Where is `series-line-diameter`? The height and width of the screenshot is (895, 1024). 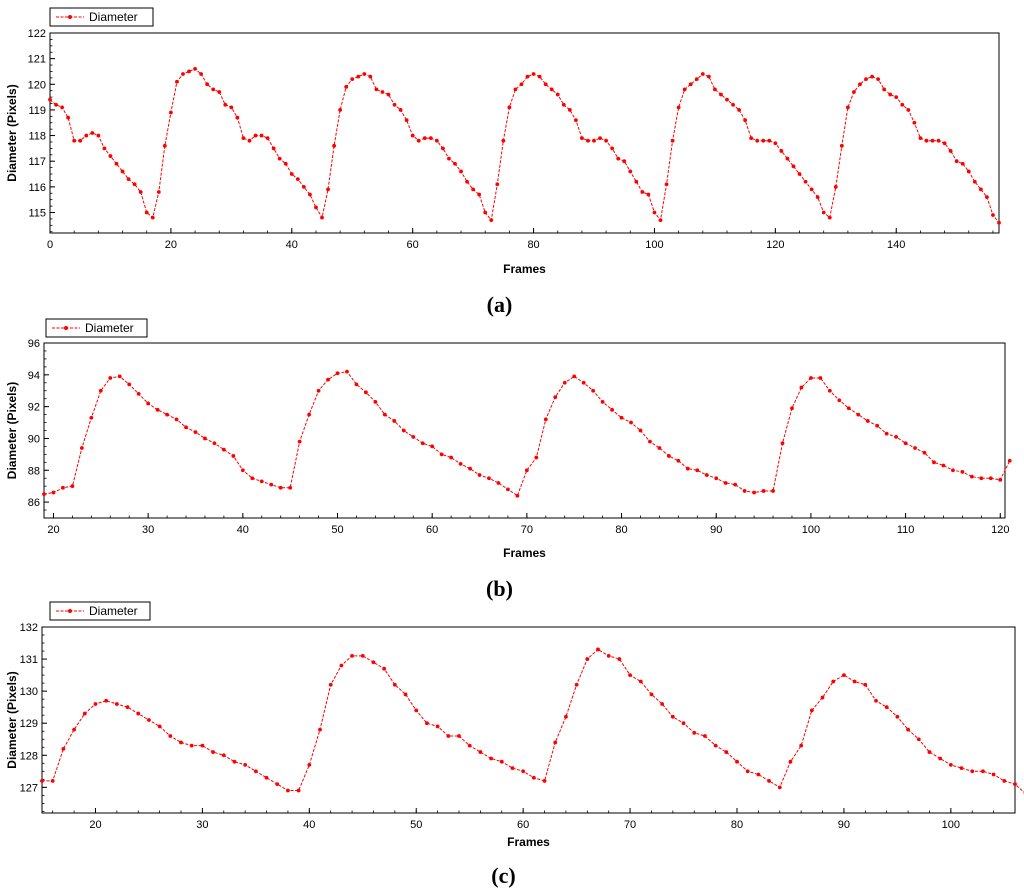
series-line-diameter is located at coordinates (527, 434).